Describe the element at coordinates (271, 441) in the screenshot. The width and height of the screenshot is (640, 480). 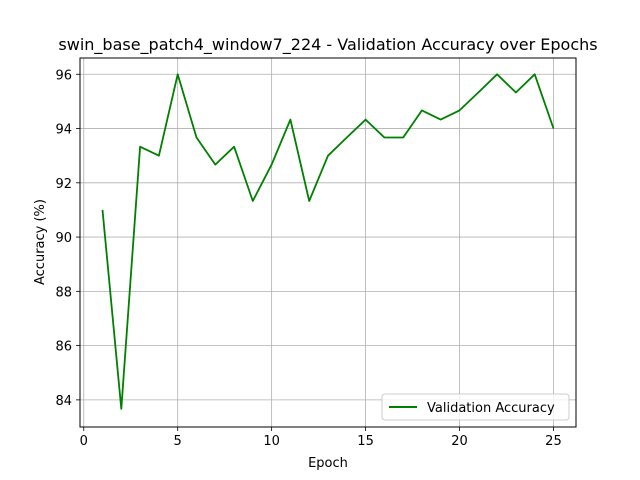
I see `x-tick-label: 10` at that location.